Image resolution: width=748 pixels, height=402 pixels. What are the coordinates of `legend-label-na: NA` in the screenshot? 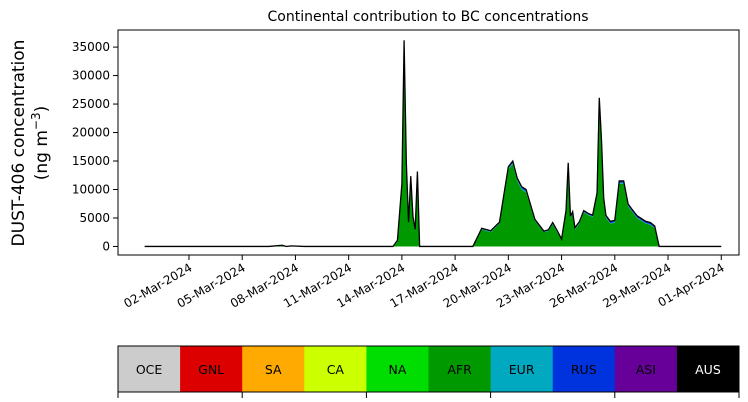 It's located at (397, 369).